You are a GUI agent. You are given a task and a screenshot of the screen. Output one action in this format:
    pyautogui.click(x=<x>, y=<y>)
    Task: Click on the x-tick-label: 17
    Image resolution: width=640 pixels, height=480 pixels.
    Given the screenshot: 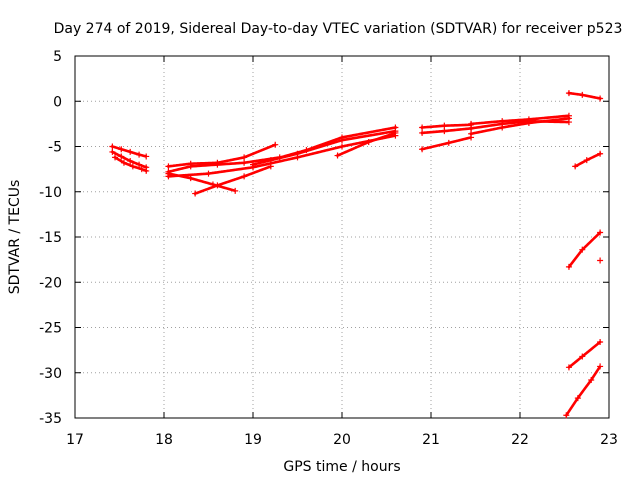 What is the action you would take?
    pyautogui.click(x=75, y=440)
    